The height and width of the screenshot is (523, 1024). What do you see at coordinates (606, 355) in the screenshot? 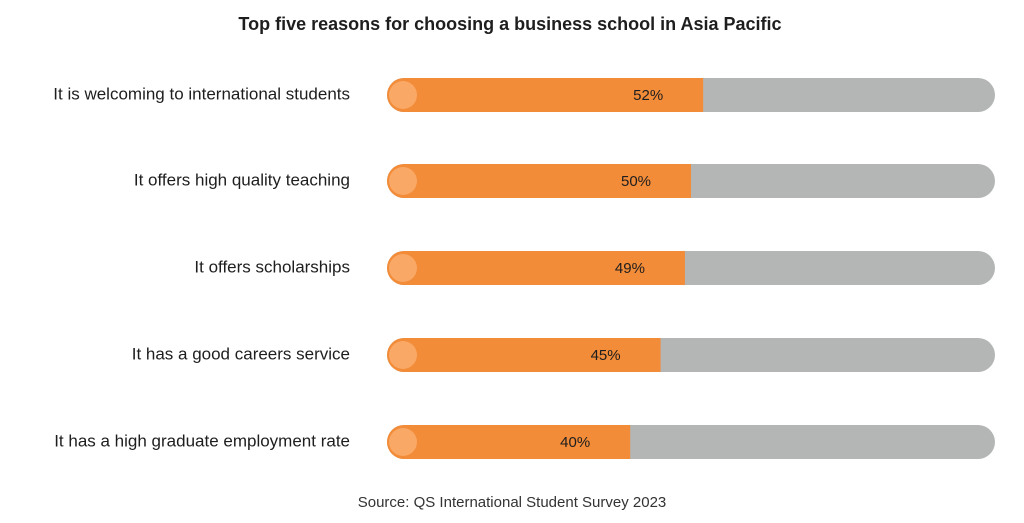
I see `value-label: 45%` at bounding box center [606, 355].